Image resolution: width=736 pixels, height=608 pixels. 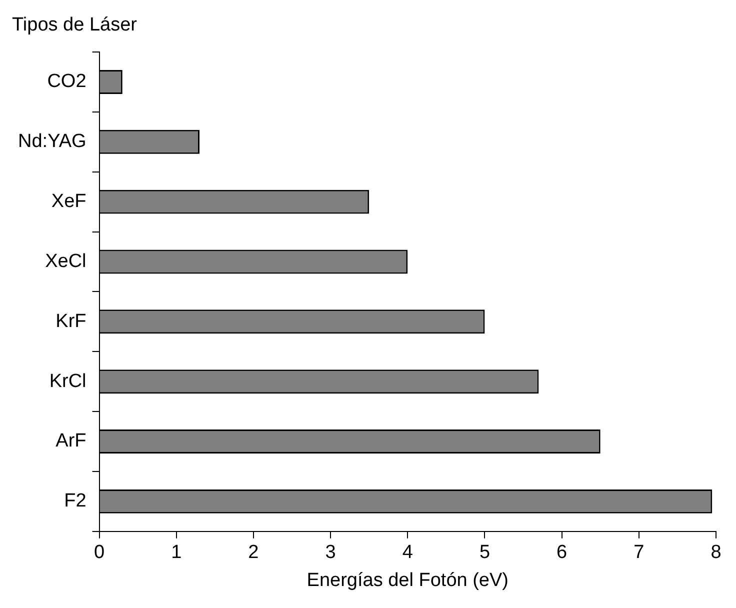 I want to click on y-tick-label: Nd:YAG, so click(x=52, y=141).